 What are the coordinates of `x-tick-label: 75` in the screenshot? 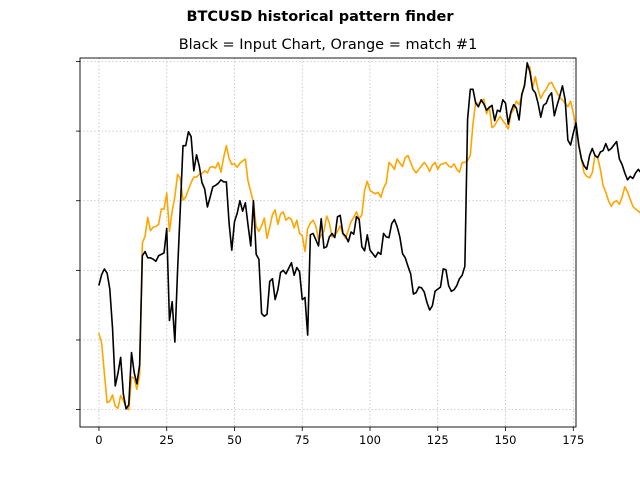 It's located at (302, 440).